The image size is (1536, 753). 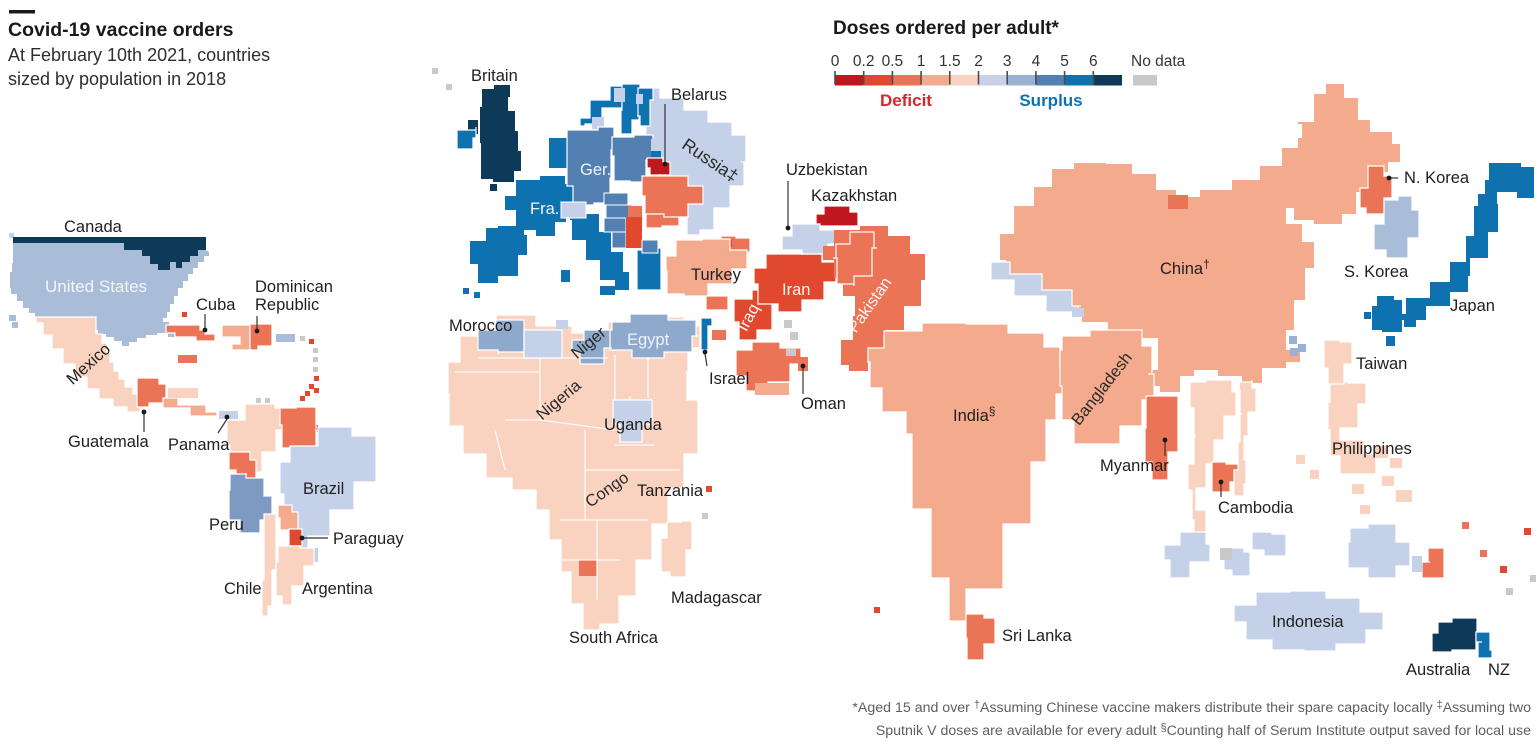 I want to click on svg-text: No data, so click(x=1158, y=61).